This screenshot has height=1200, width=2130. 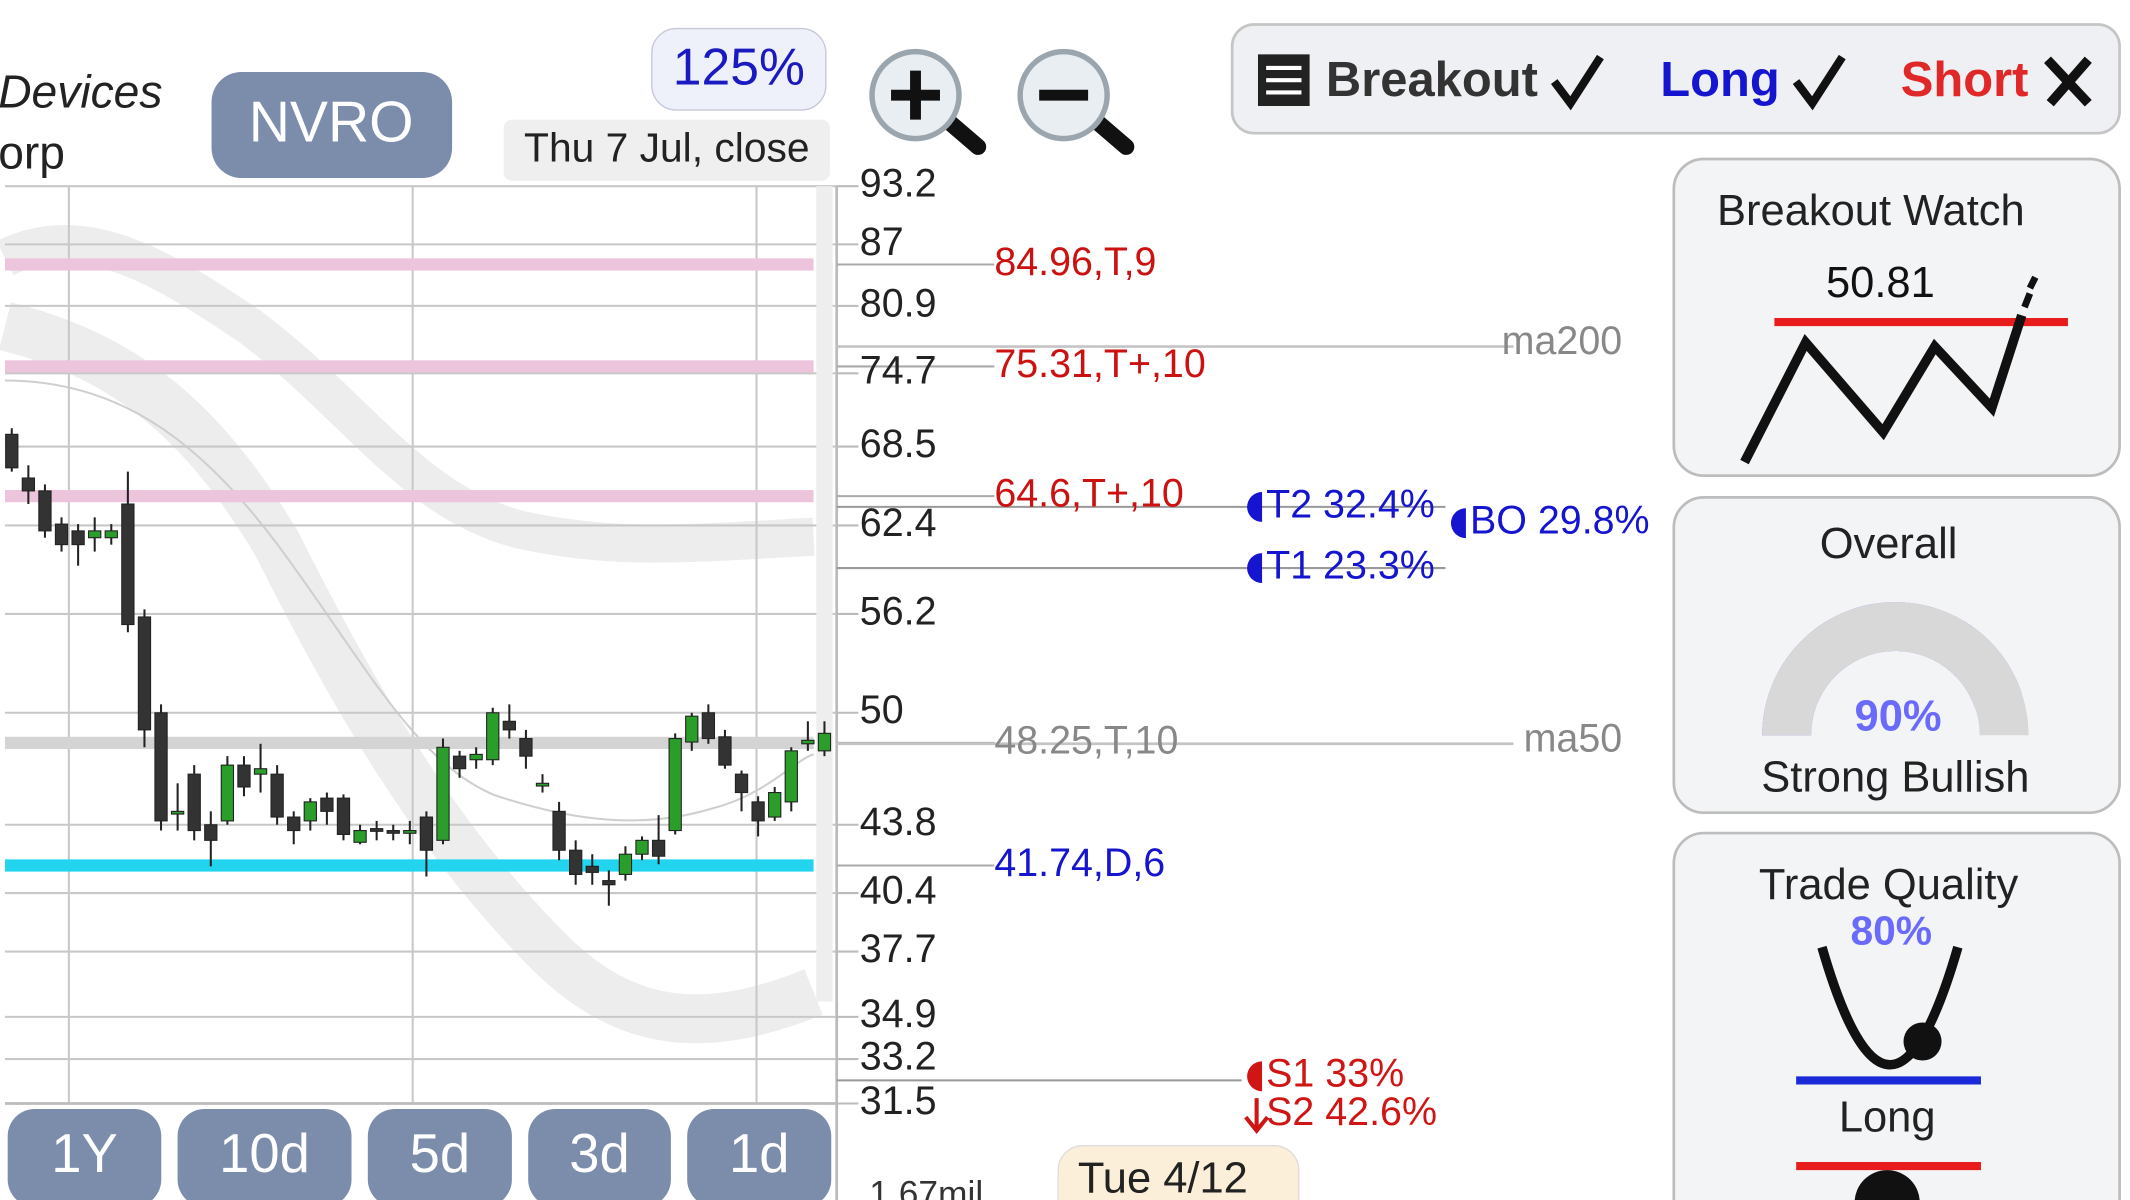 I want to click on period-buttons: 1Y 10d 5d 3d 1d, so click(x=419, y=1154).